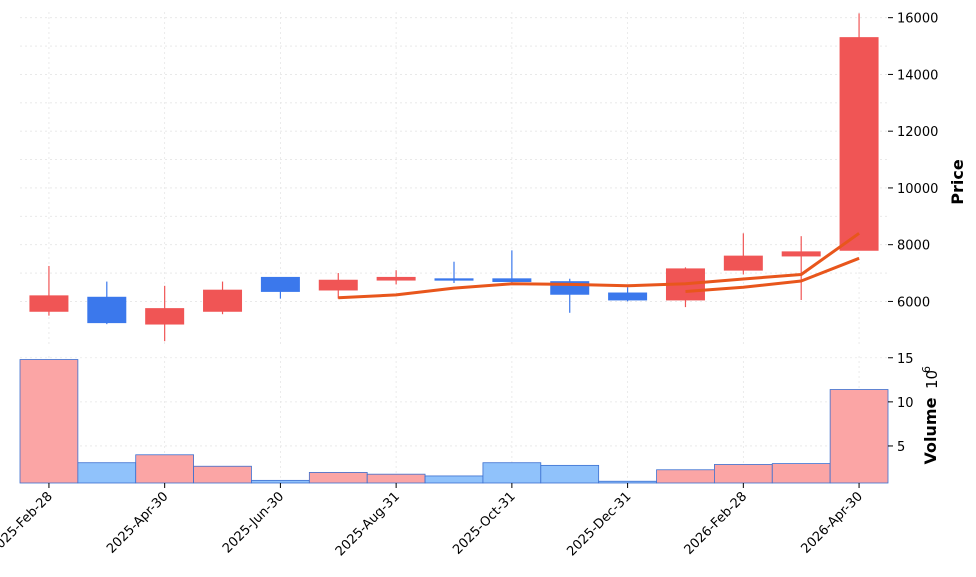 This screenshot has width=976, height=577. I want to click on date-tick-label: 2026-Apr-30, so click(831, 522).